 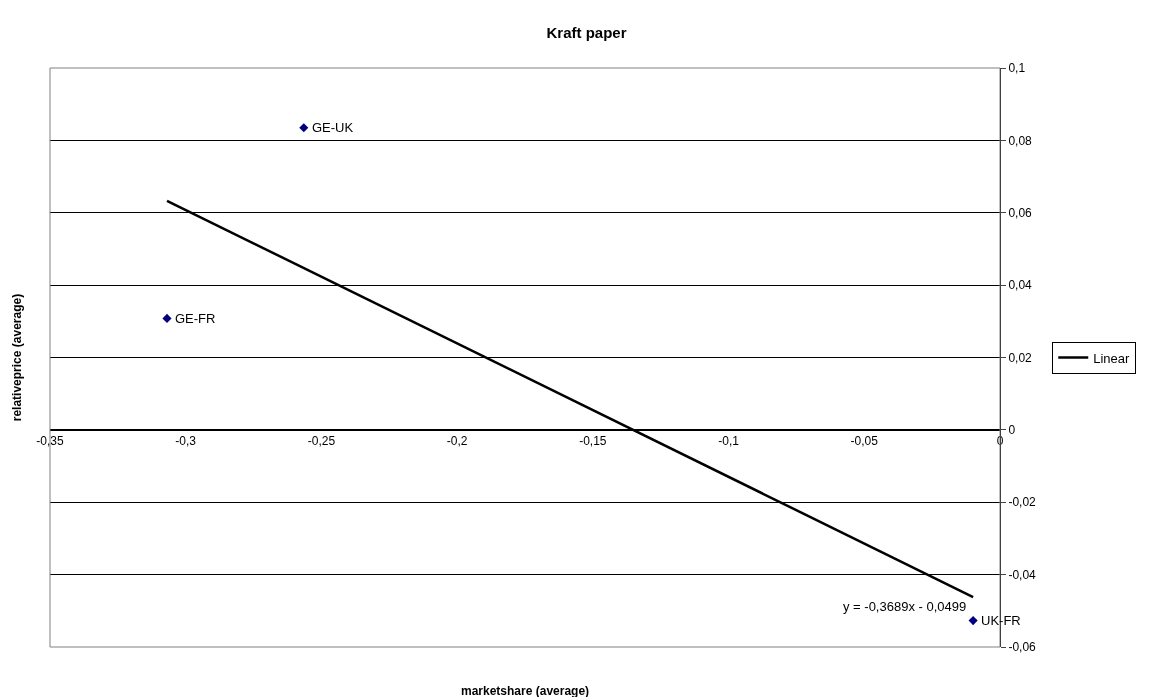 What do you see at coordinates (186, 441) in the screenshot?
I see `x-tick-label: -0,3` at bounding box center [186, 441].